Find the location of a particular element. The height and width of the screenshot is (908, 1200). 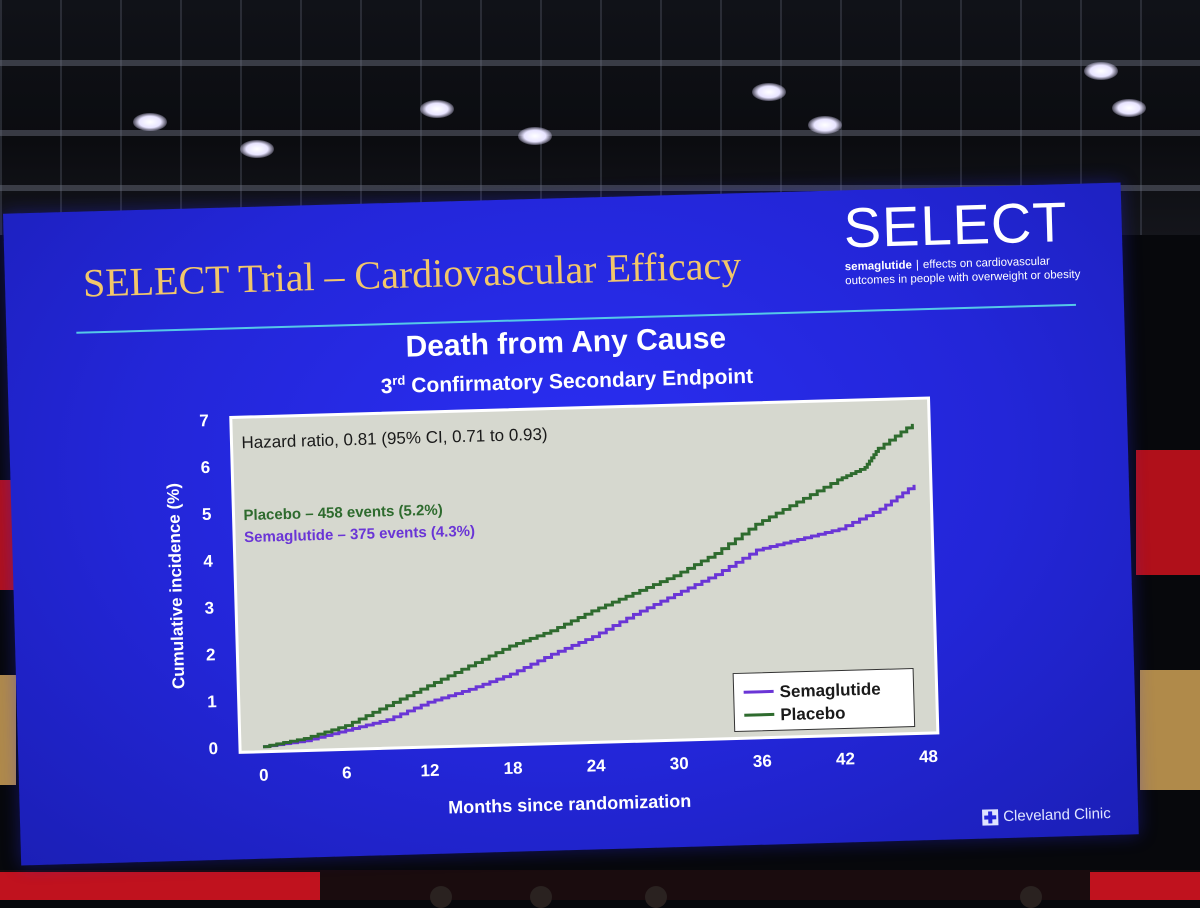

cleveland-clinic-logo: Cleveland Clinic is located at coordinates (1046, 815).